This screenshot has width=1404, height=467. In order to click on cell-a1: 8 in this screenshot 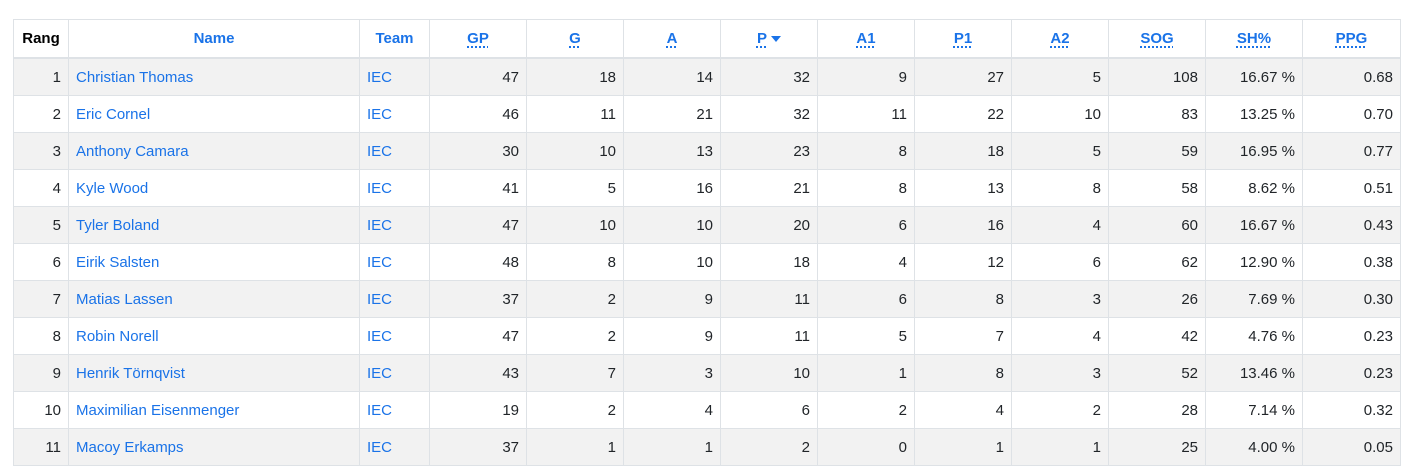, I will do `click(866, 188)`.